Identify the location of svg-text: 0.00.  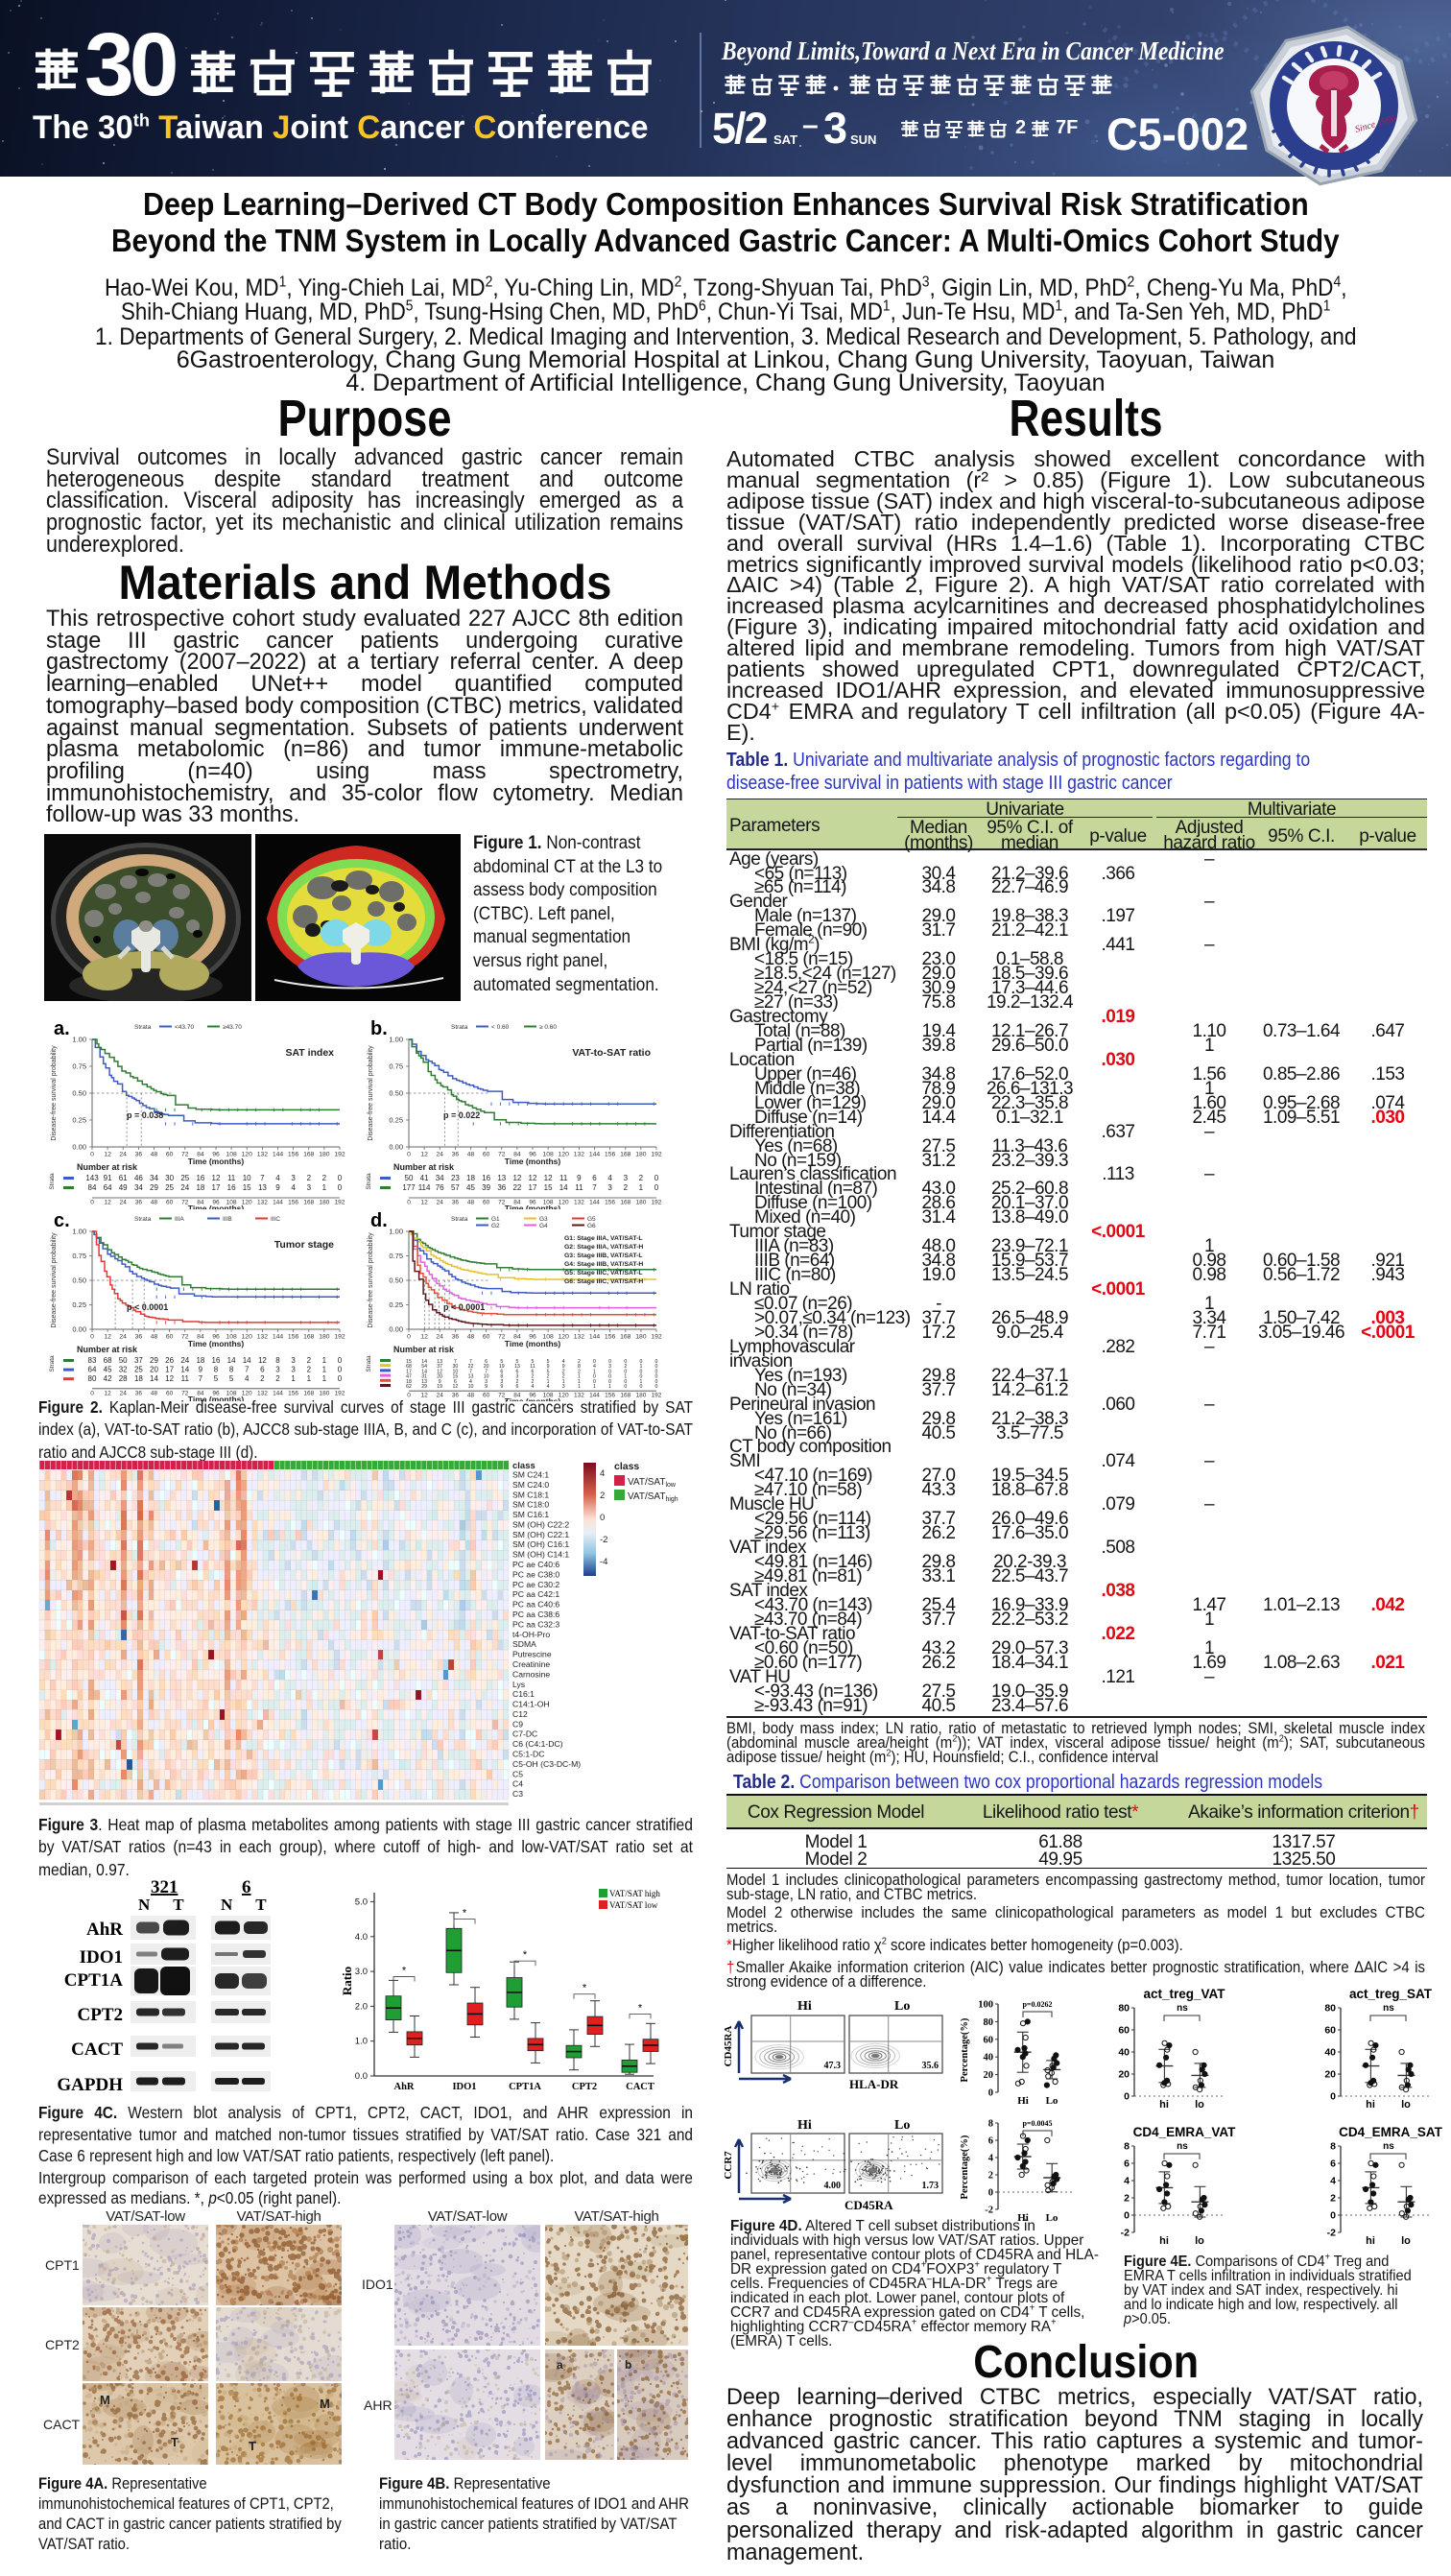
(79, 1147).